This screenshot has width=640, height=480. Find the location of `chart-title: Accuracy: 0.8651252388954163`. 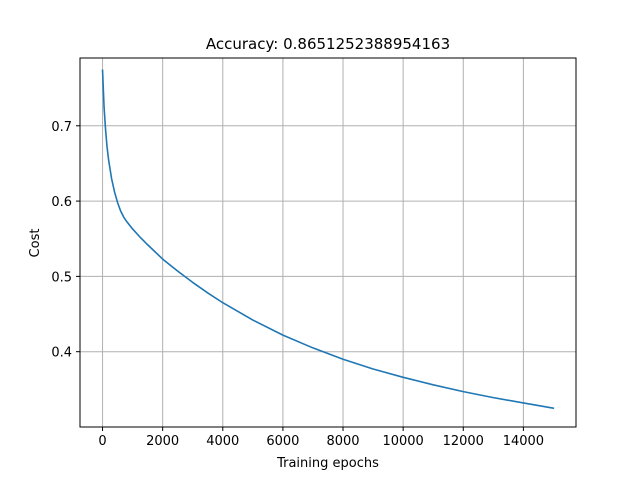

chart-title: Accuracy: 0.8651252388954163 is located at coordinates (328, 44).